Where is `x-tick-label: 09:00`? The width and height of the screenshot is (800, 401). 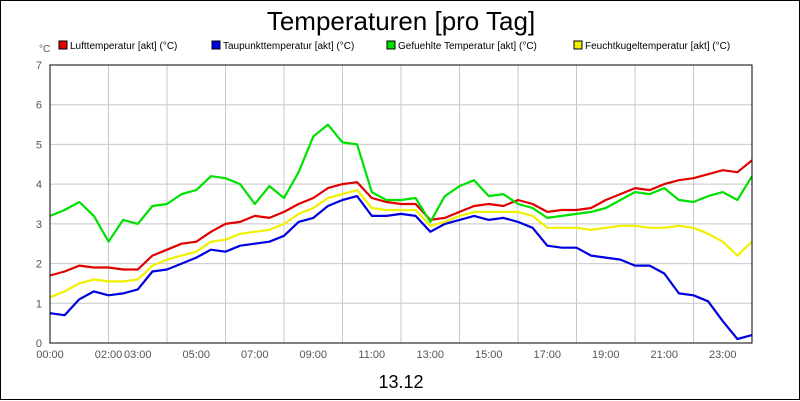
x-tick-label: 09:00 is located at coordinates (313, 355).